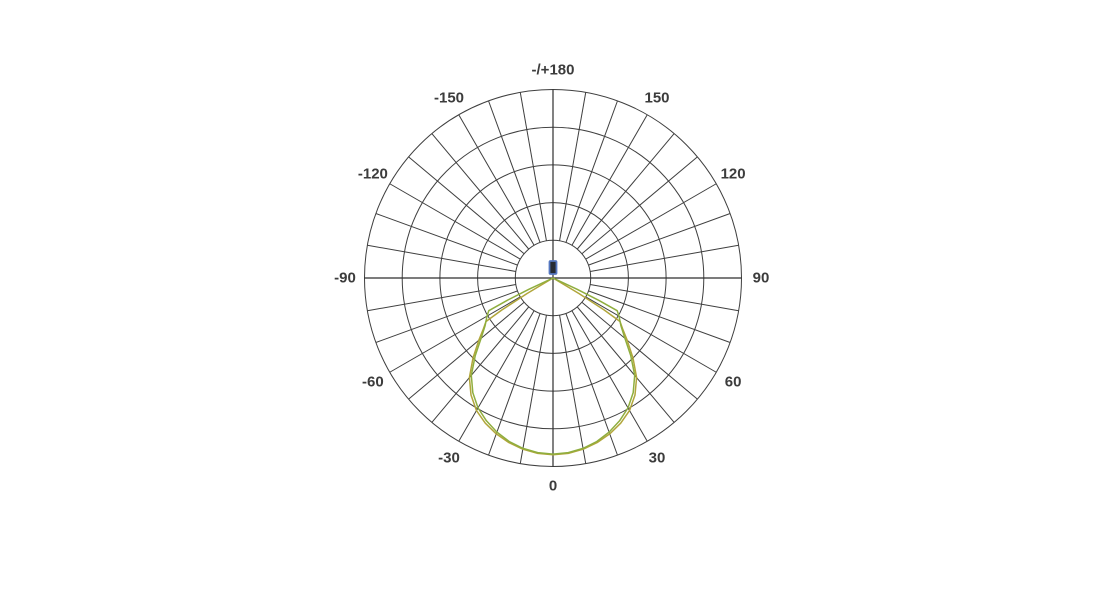 This screenshot has height=593, width=1114. What do you see at coordinates (553, 486) in the screenshot?
I see `angle-label-0: 0` at bounding box center [553, 486].